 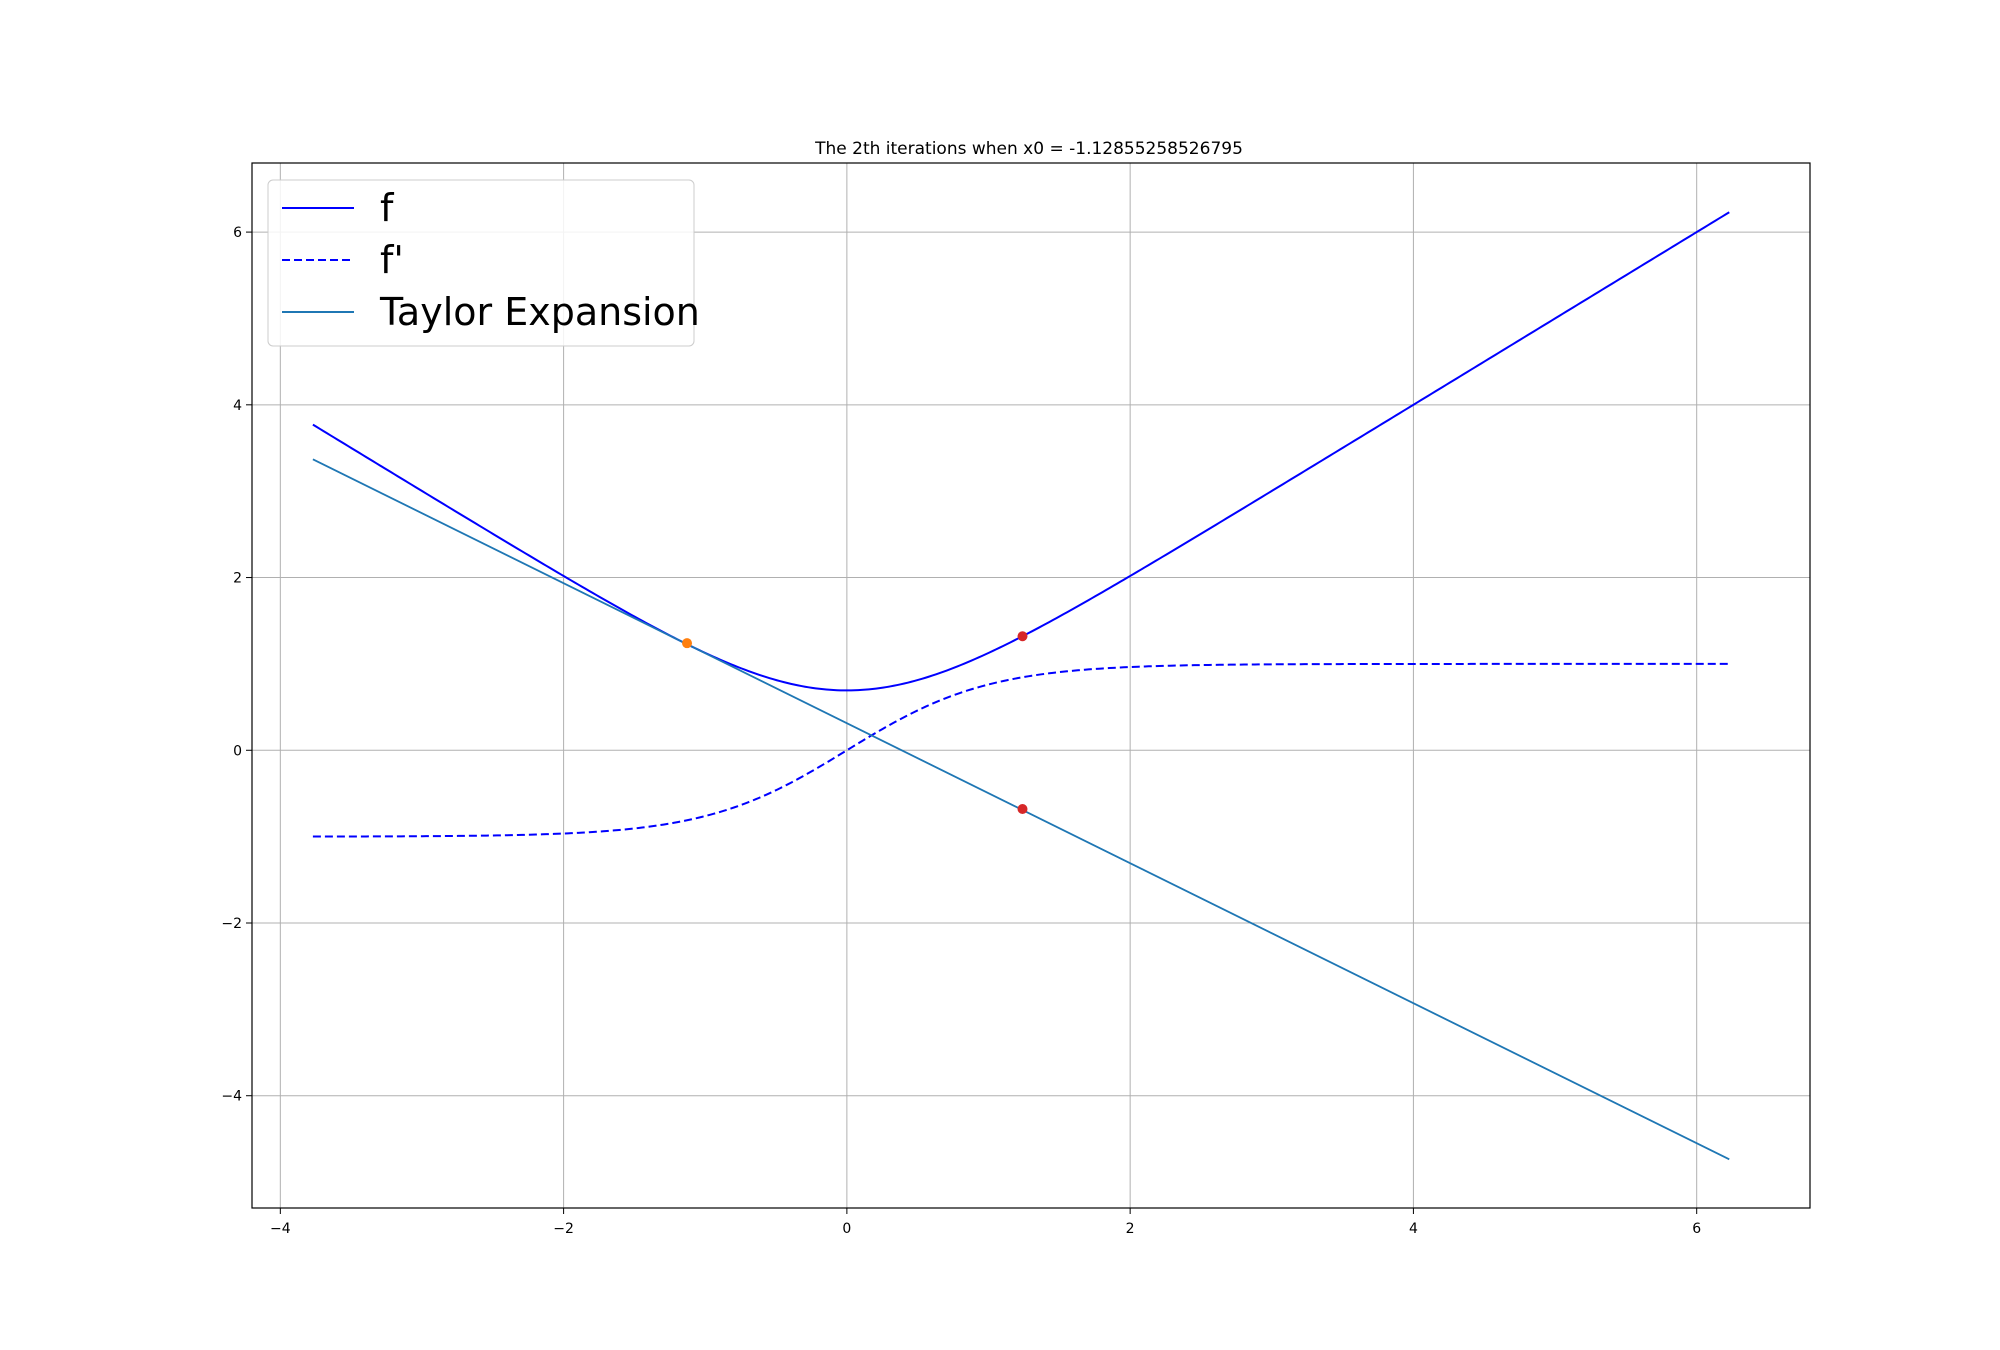 What do you see at coordinates (231, 1097) in the screenshot?
I see `y-tick-label: −4` at bounding box center [231, 1097].